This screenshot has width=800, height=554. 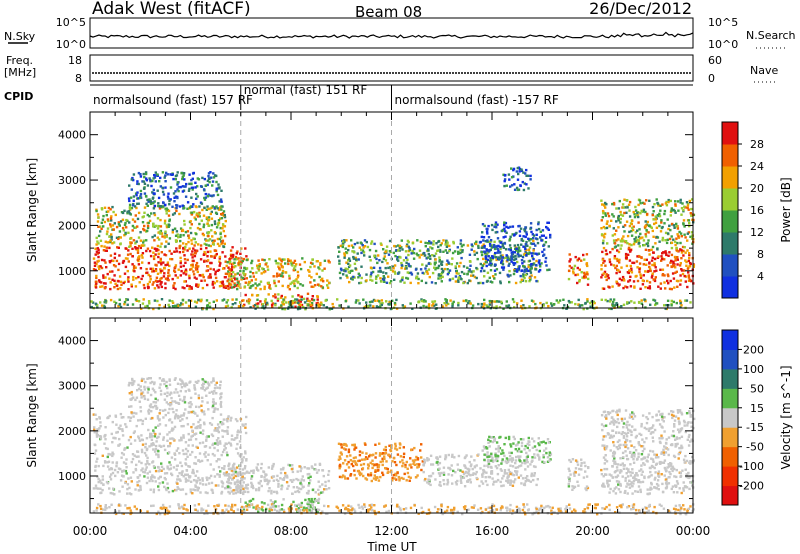 What do you see at coordinates (715, 60) in the screenshot?
I see `nave-tick-top: 60` at bounding box center [715, 60].